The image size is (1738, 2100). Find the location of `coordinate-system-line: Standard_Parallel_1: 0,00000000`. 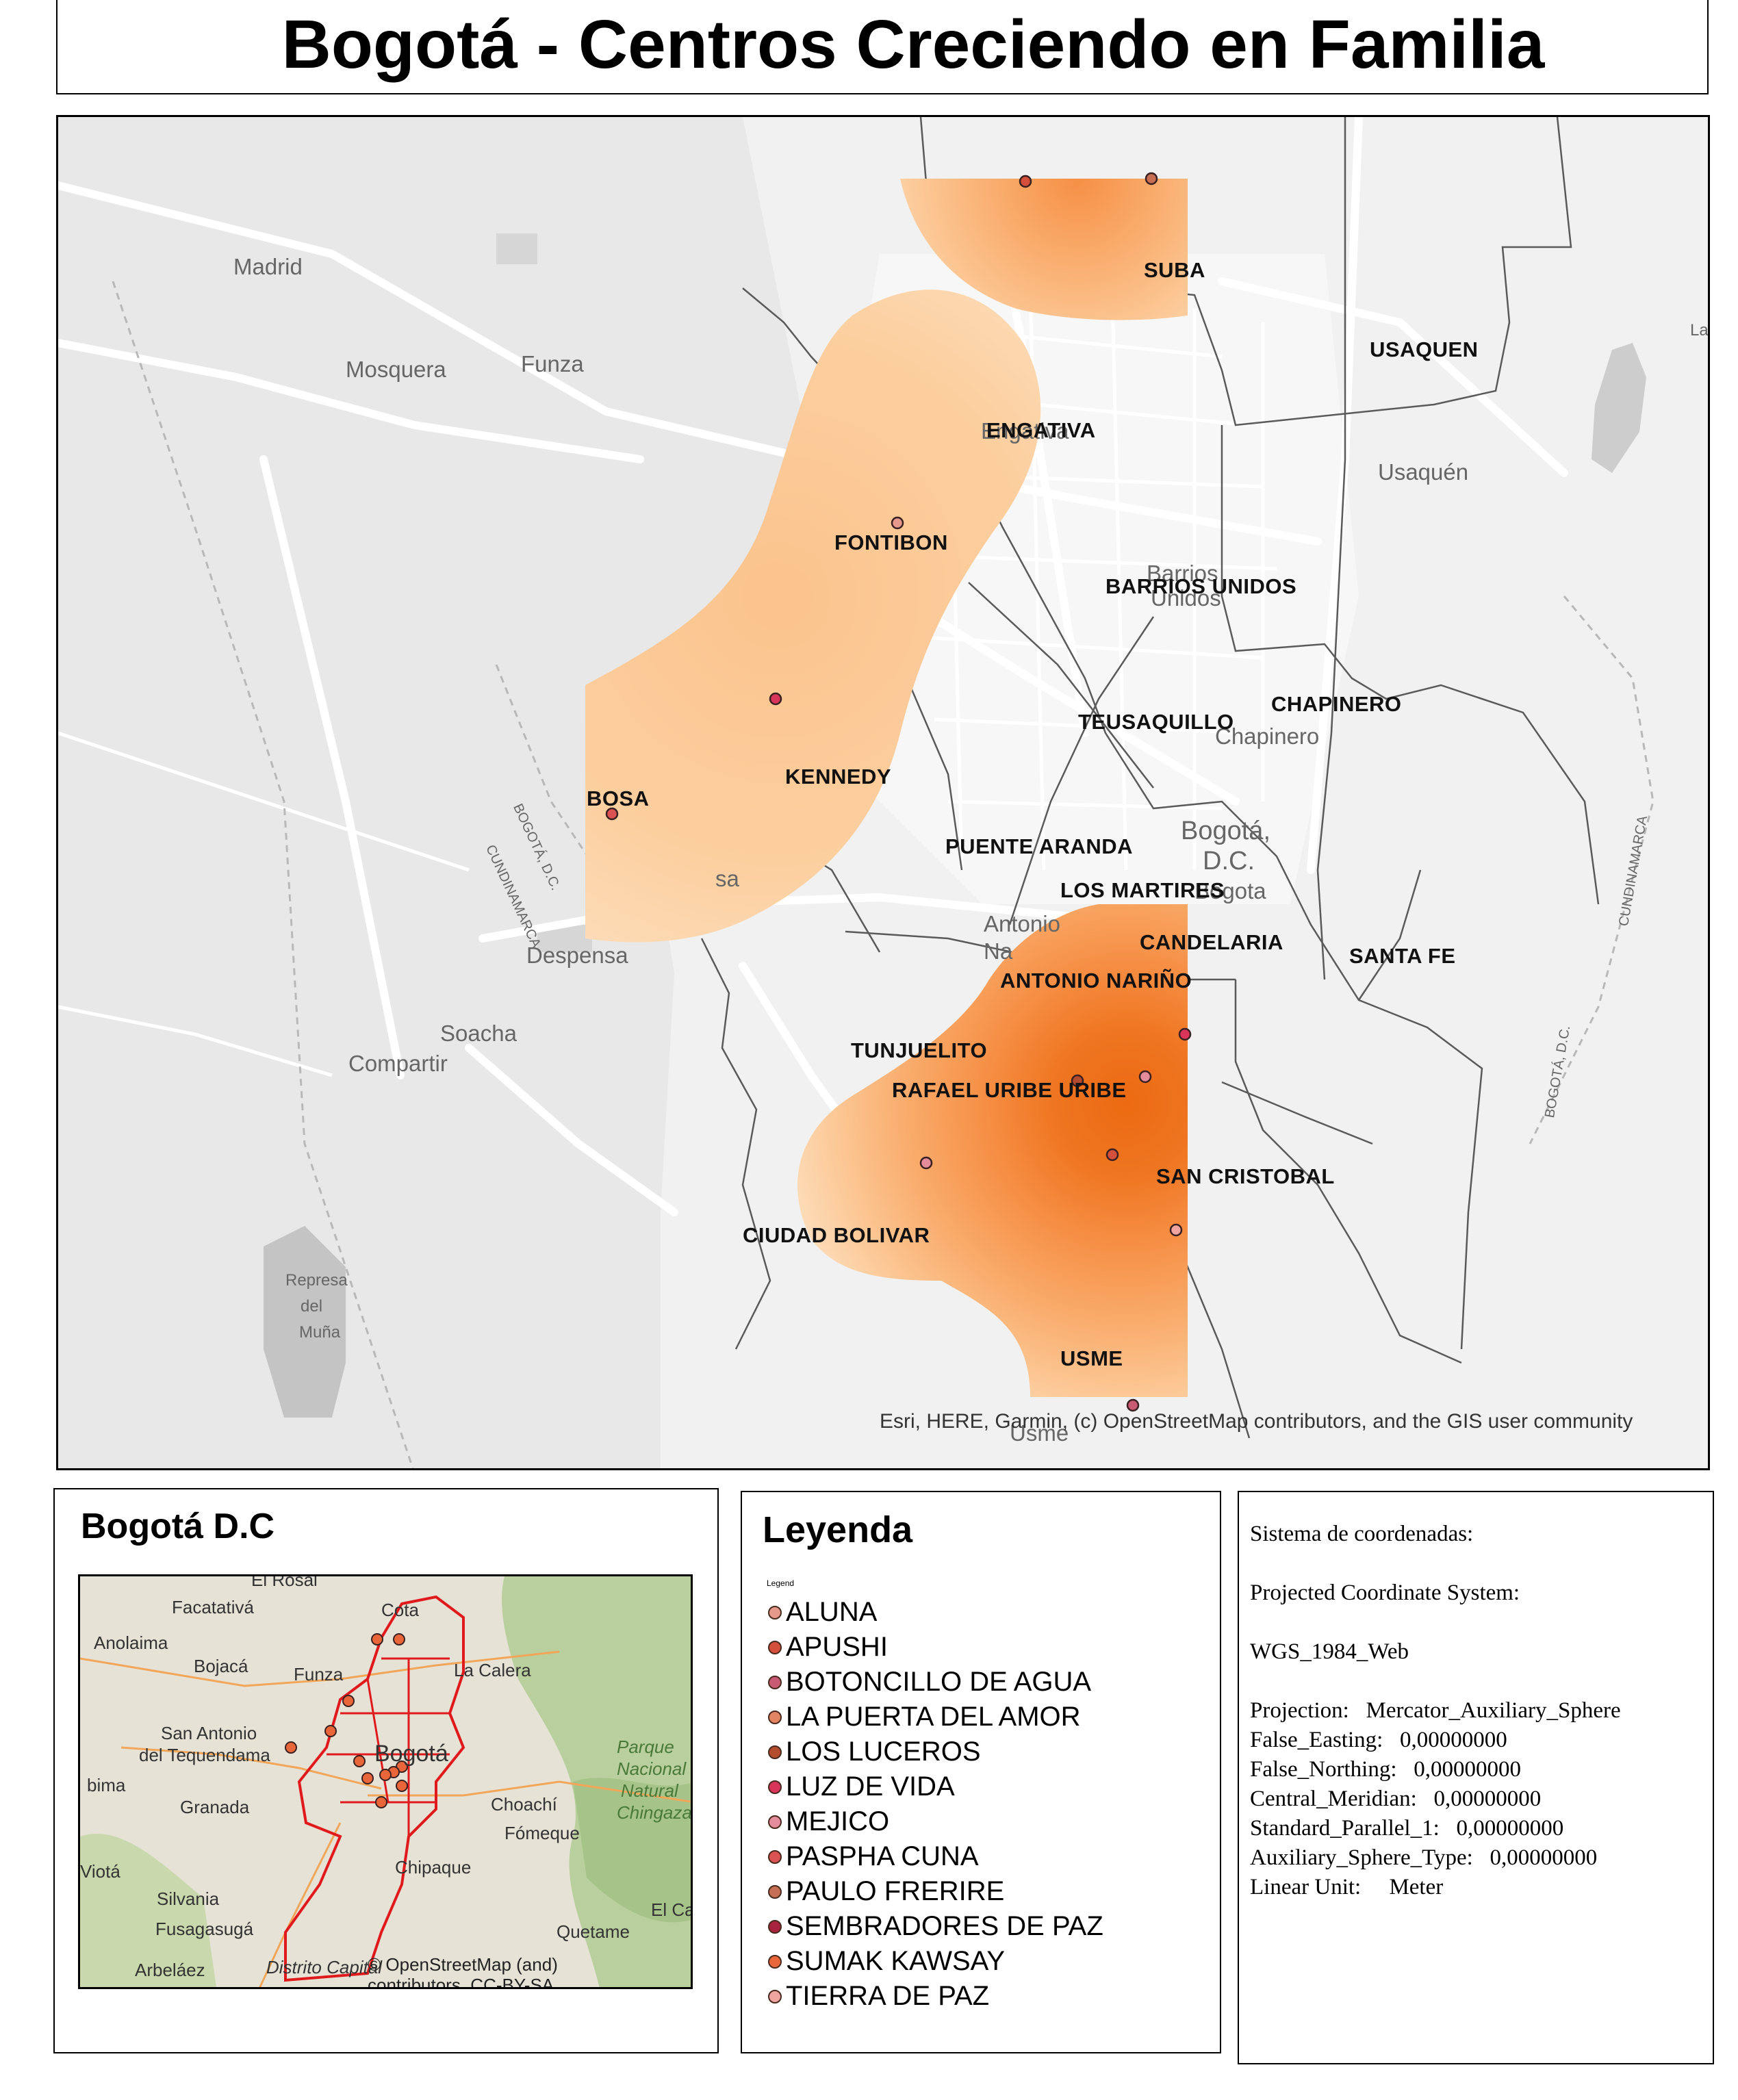

coordinate-system-line: Standard_Parallel_1: 0,00000000 is located at coordinates (1407, 1829).